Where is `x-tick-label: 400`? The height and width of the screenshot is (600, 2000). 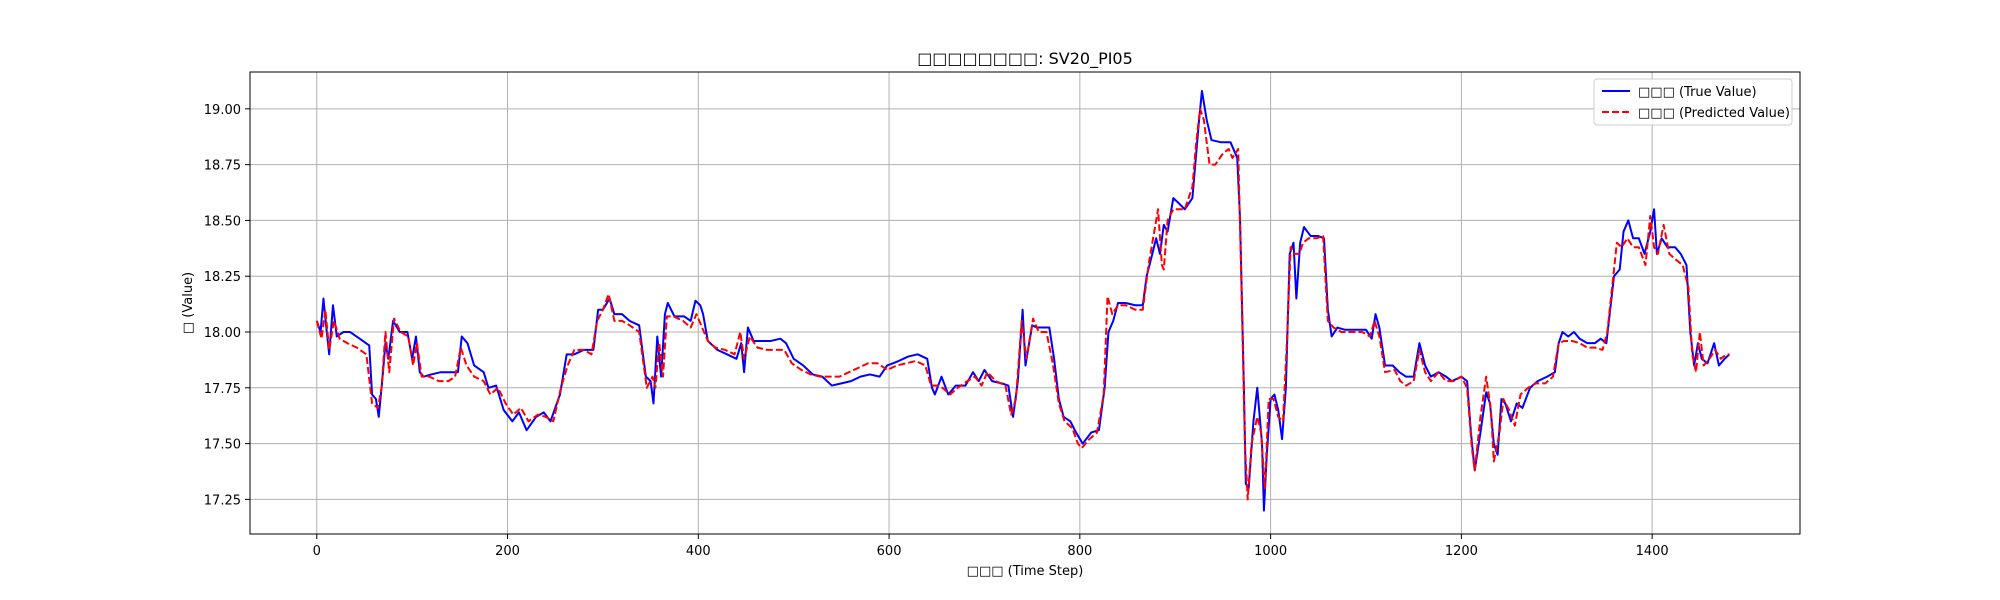 x-tick-label: 400 is located at coordinates (698, 551).